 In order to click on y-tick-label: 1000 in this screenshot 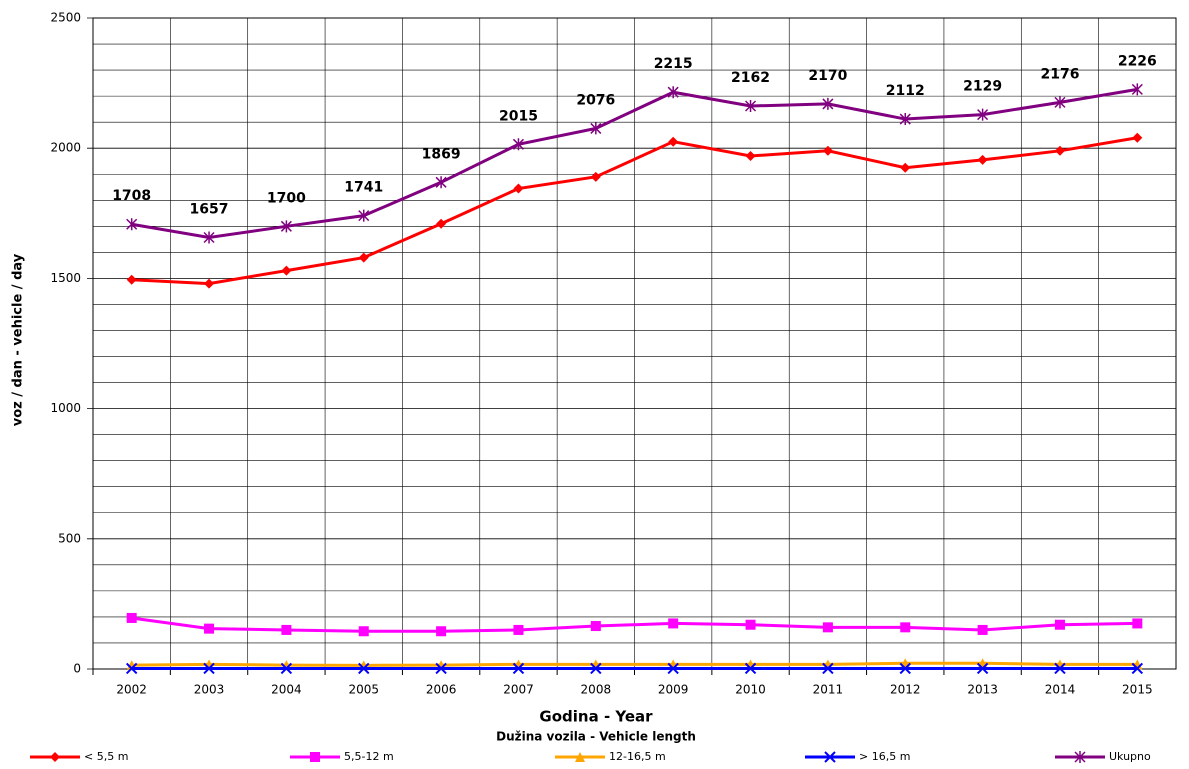, I will do `click(65, 408)`.